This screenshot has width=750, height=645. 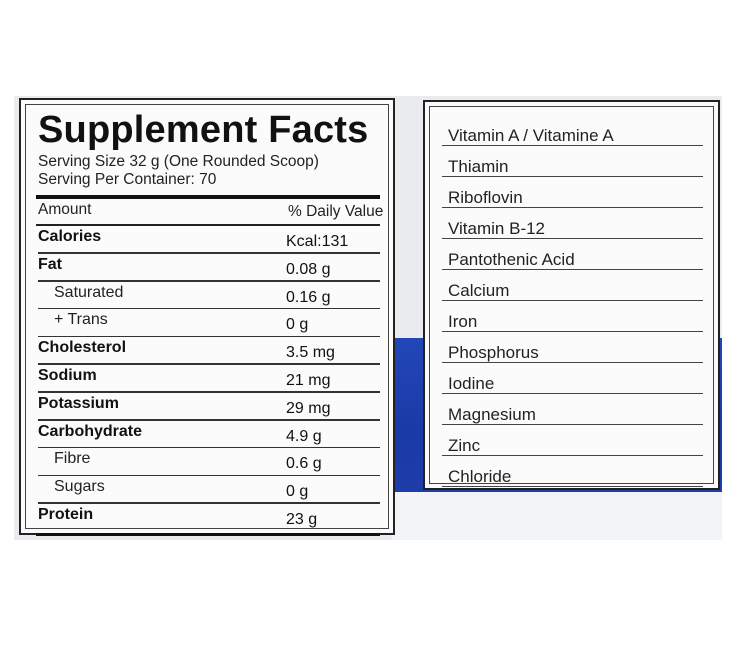 I want to click on nutrient-row: Calories Kcal:131, so click(x=209, y=240).